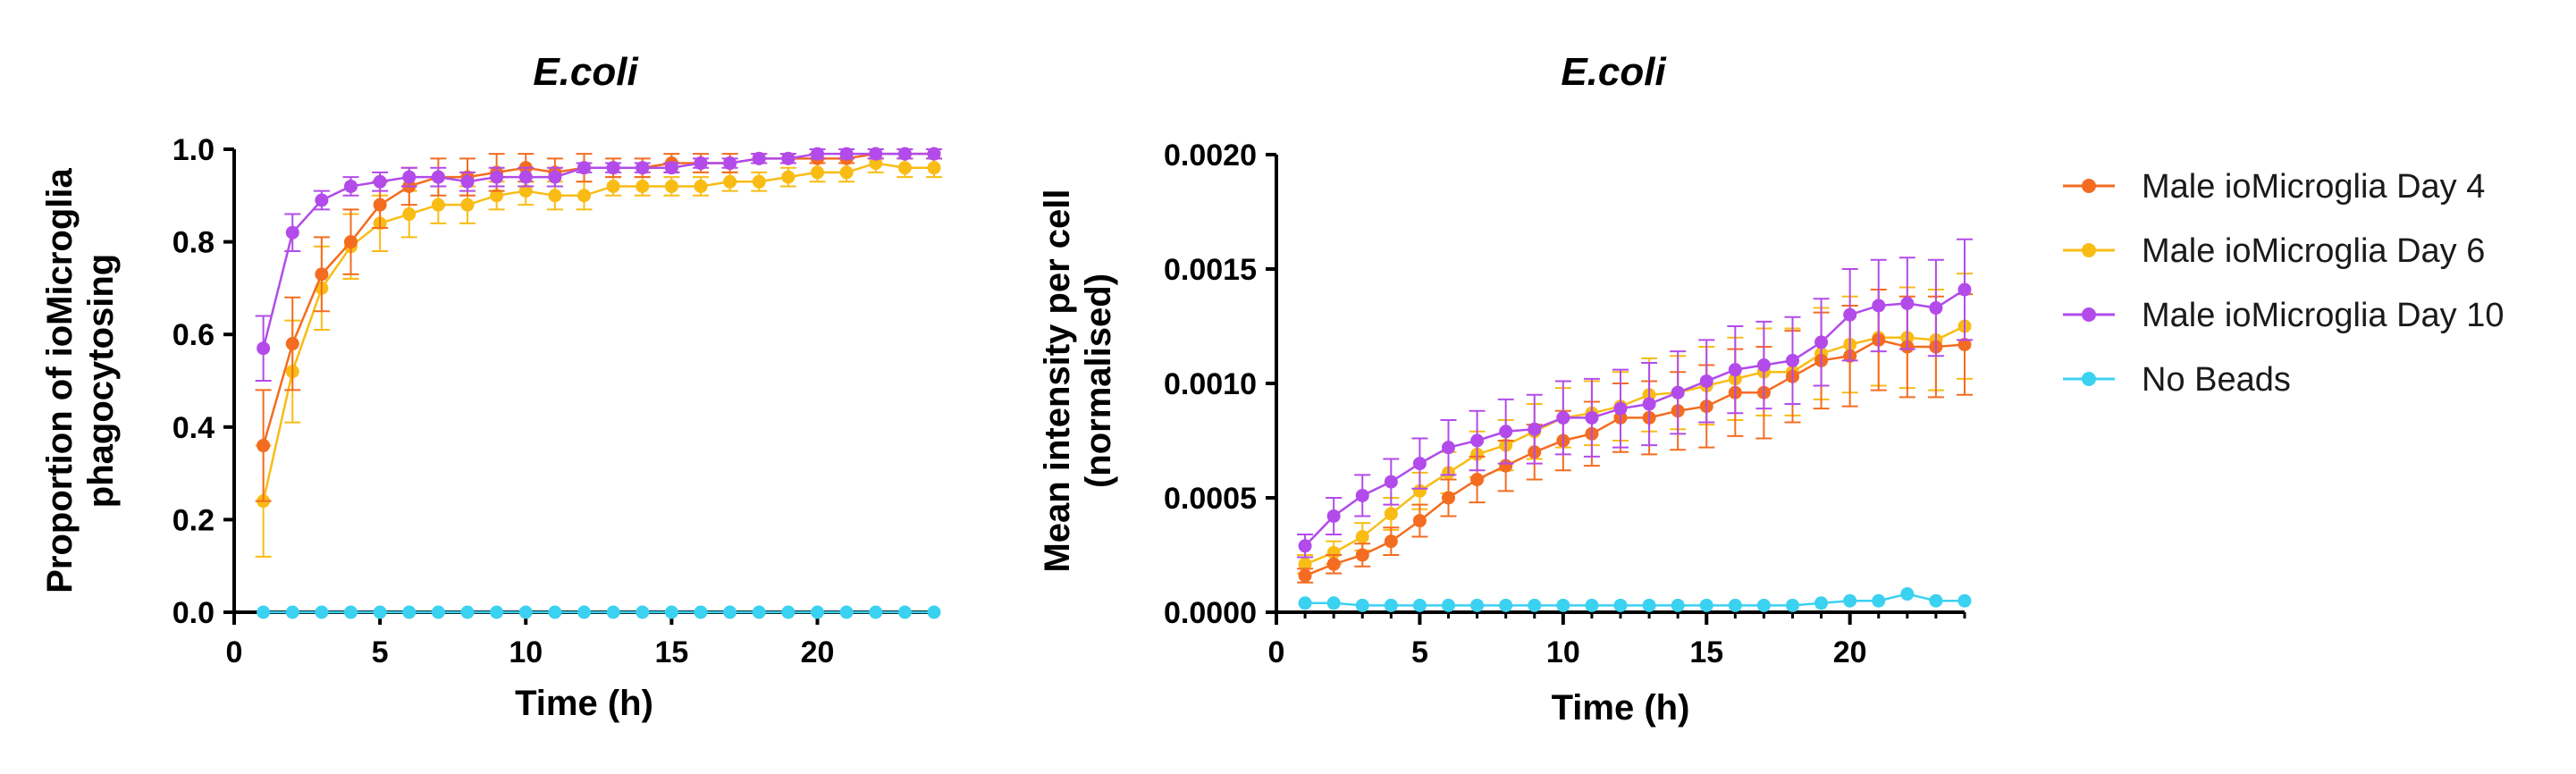  I want to click on y-tick-label: 0.8, so click(194, 243).